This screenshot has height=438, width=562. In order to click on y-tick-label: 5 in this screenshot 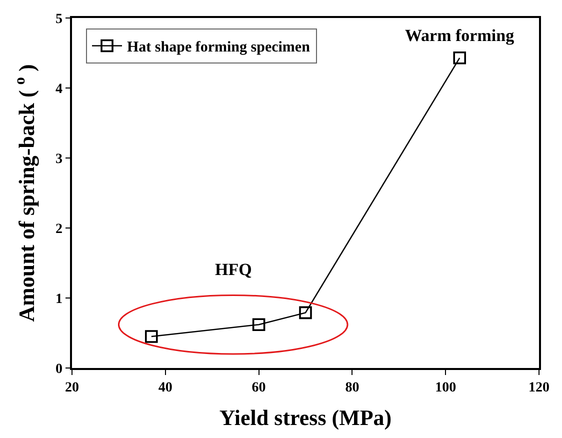, I will do `click(58, 19)`.